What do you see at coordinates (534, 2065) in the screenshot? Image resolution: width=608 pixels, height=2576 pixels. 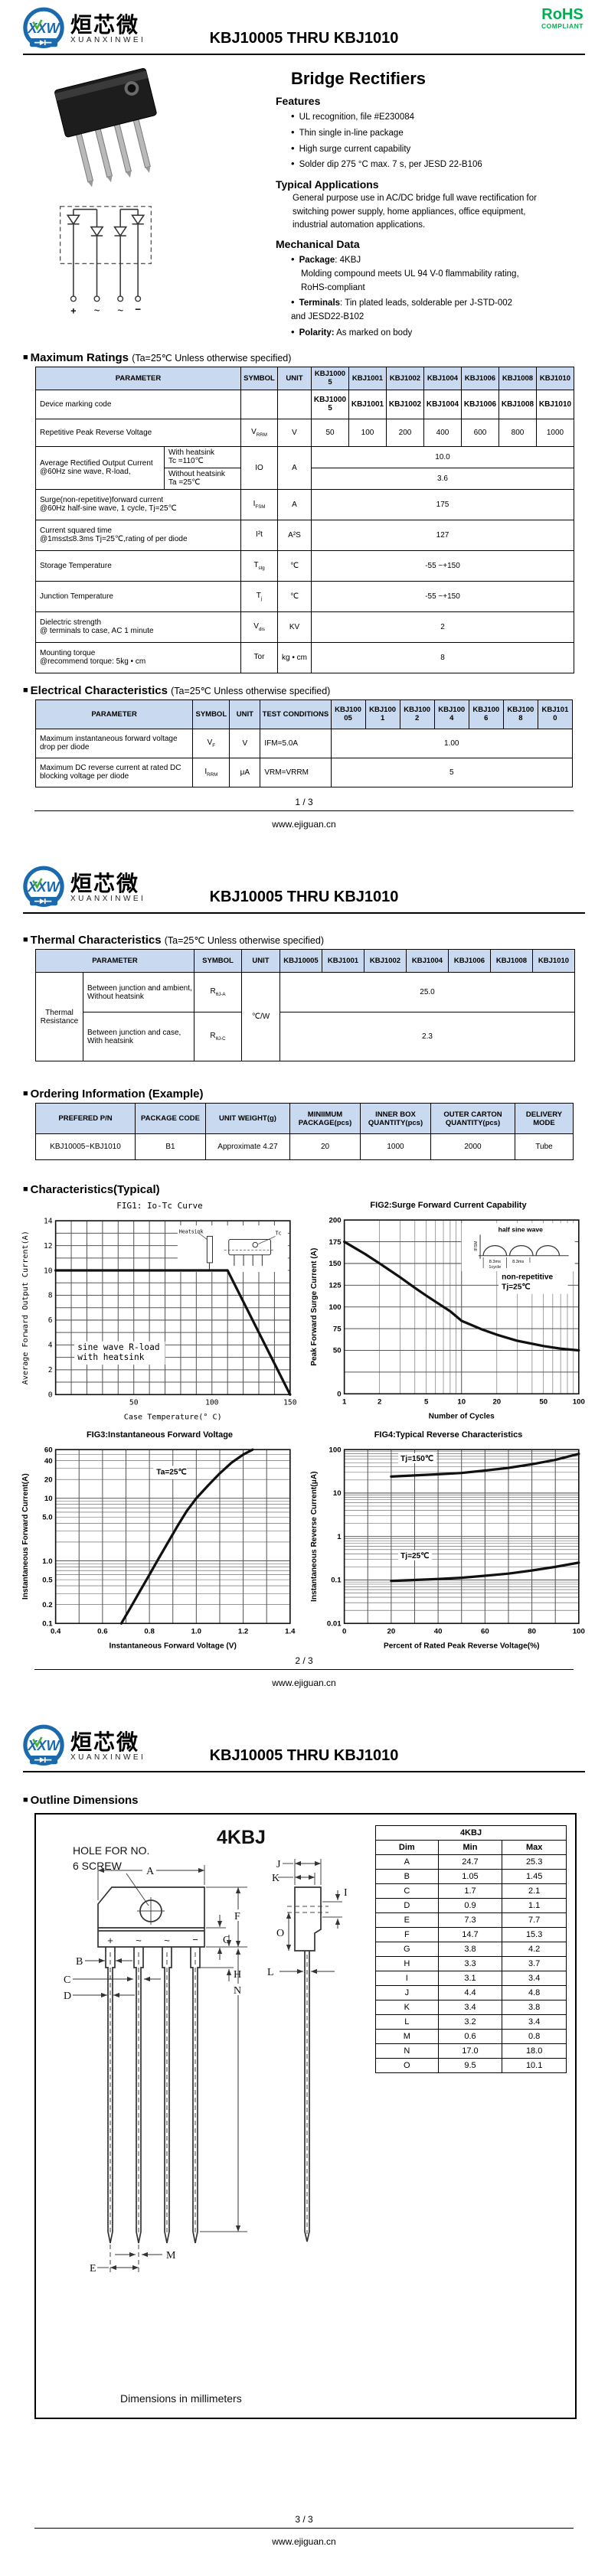 I see `dim-max: 10.1` at bounding box center [534, 2065].